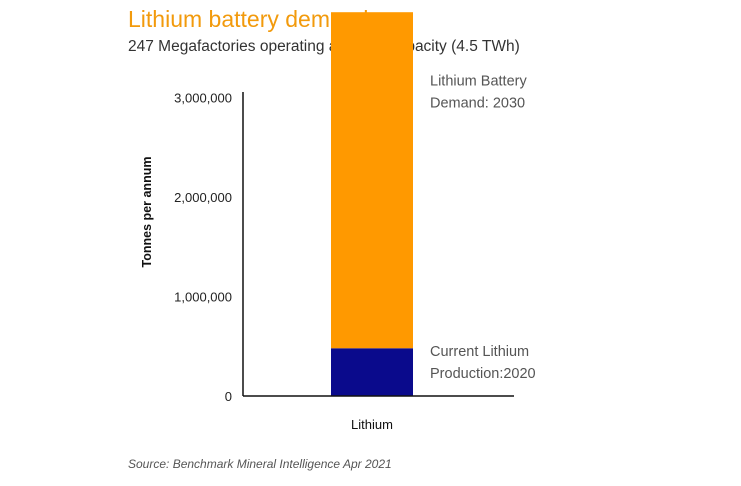 The height and width of the screenshot is (486, 741). I want to click on y-axis-ticks: 0 1,000,000 2,000,000 3,000,000, so click(203, 247).